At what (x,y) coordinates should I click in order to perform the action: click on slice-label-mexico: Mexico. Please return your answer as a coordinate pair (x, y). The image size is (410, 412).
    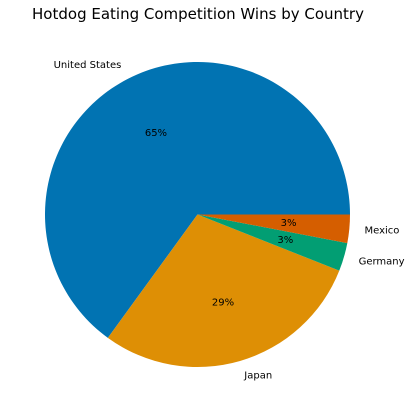
    Looking at the image, I should click on (382, 230).